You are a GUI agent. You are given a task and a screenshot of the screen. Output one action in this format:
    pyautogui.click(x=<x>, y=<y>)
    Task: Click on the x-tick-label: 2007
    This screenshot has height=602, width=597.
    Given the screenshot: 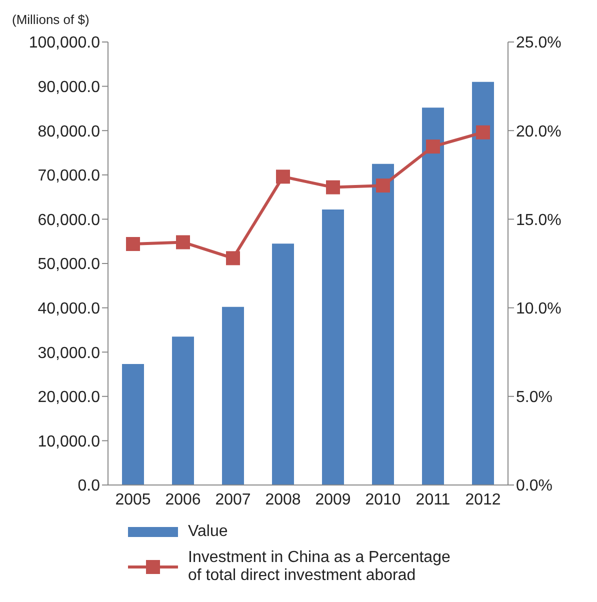 What is the action you would take?
    pyautogui.click(x=233, y=499)
    